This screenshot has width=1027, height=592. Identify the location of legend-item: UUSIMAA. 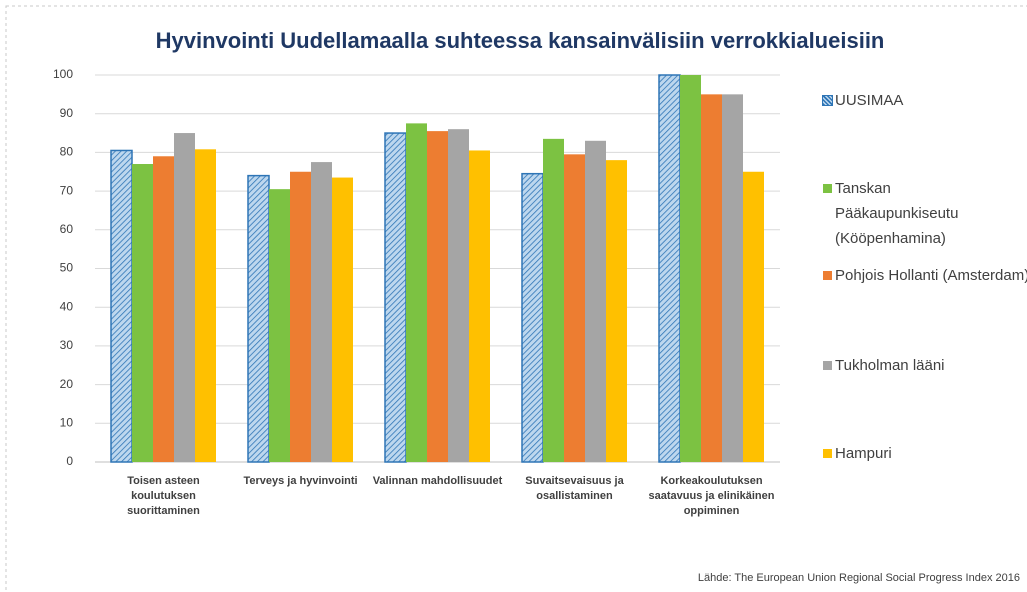
(924, 100).